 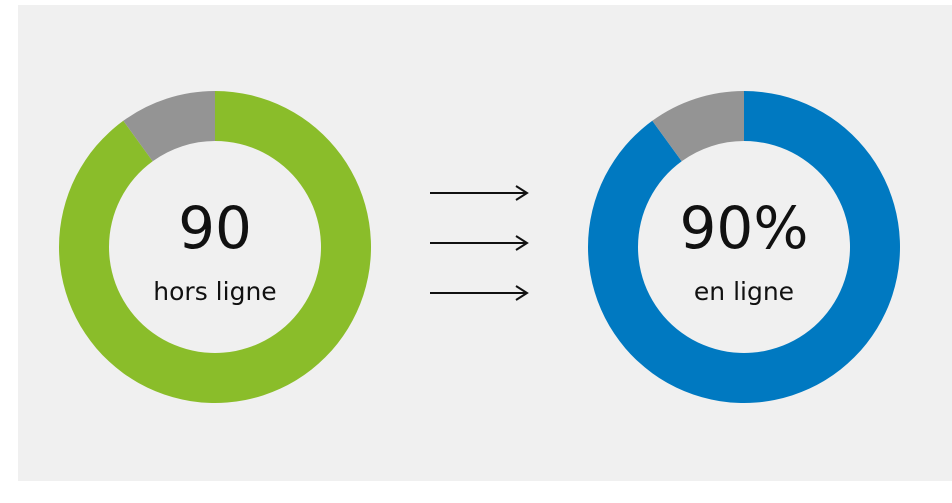 What do you see at coordinates (744, 228) in the screenshot?
I see `center-value: 90%` at bounding box center [744, 228].